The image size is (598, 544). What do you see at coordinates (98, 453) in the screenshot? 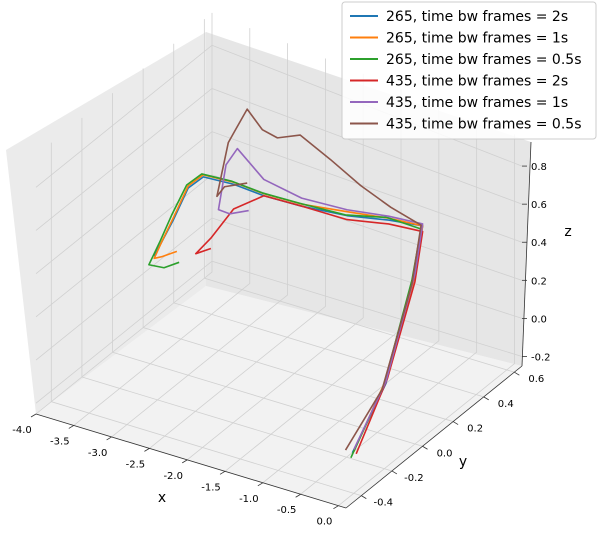
I see `x-tick-label: -3.0` at bounding box center [98, 453].